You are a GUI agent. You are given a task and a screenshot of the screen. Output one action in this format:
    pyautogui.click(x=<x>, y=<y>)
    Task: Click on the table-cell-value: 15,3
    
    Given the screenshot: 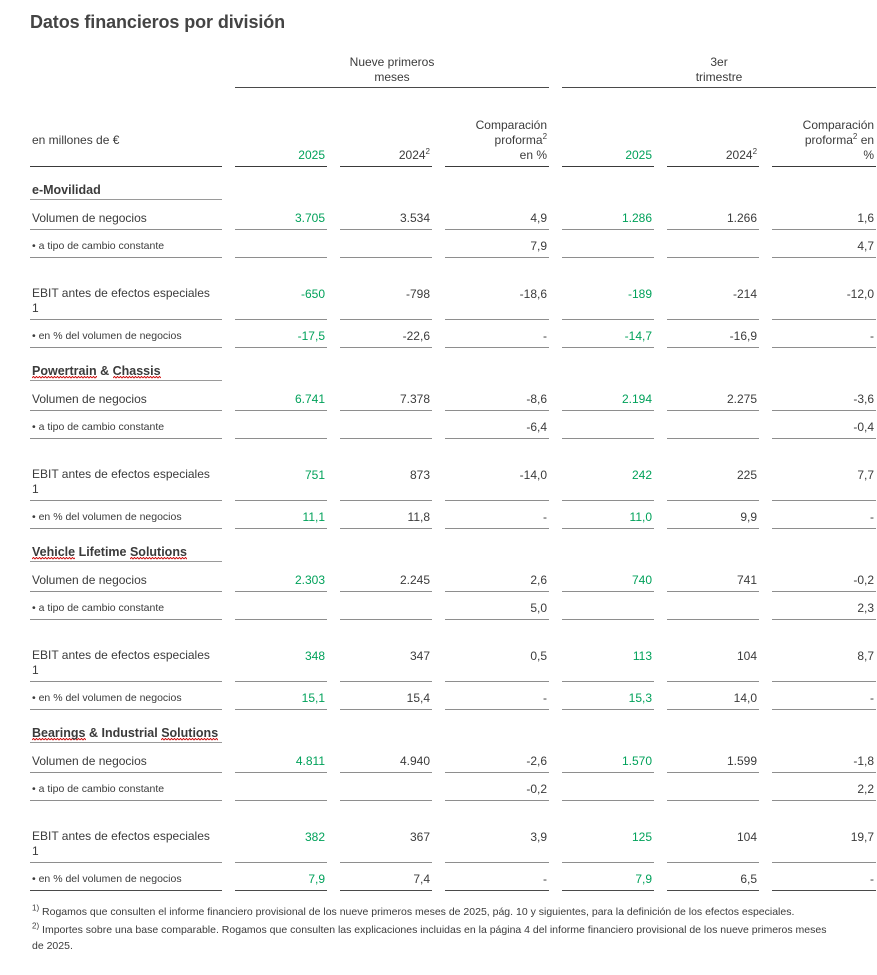 What is the action you would take?
    pyautogui.click(x=608, y=695)
    